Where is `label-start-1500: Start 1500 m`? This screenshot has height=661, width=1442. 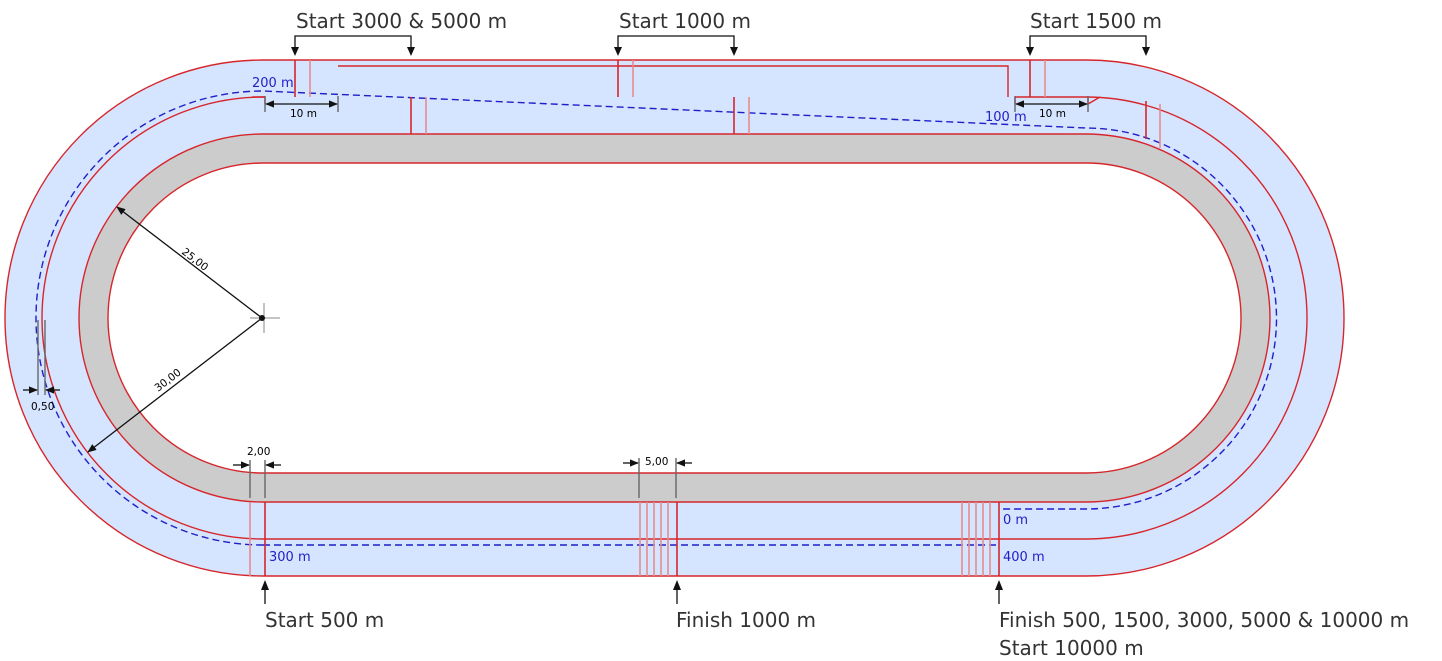 label-start-1500: Start 1500 m is located at coordinates (1096, 21).